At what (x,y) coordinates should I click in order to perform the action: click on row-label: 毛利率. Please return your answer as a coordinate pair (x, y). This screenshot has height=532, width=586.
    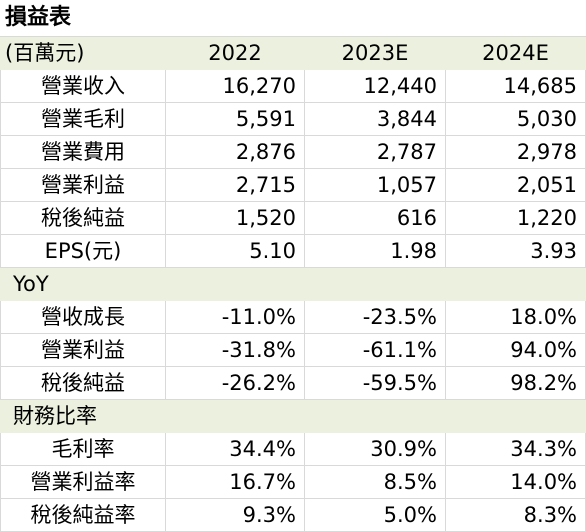
    Looking at the image, I should click on (83, 449).